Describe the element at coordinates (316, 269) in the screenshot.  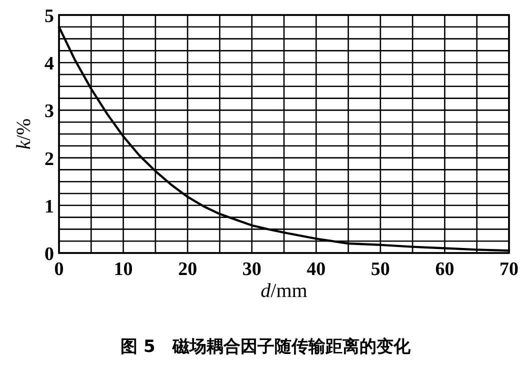
I see `x-tick-label: 40` at that location.